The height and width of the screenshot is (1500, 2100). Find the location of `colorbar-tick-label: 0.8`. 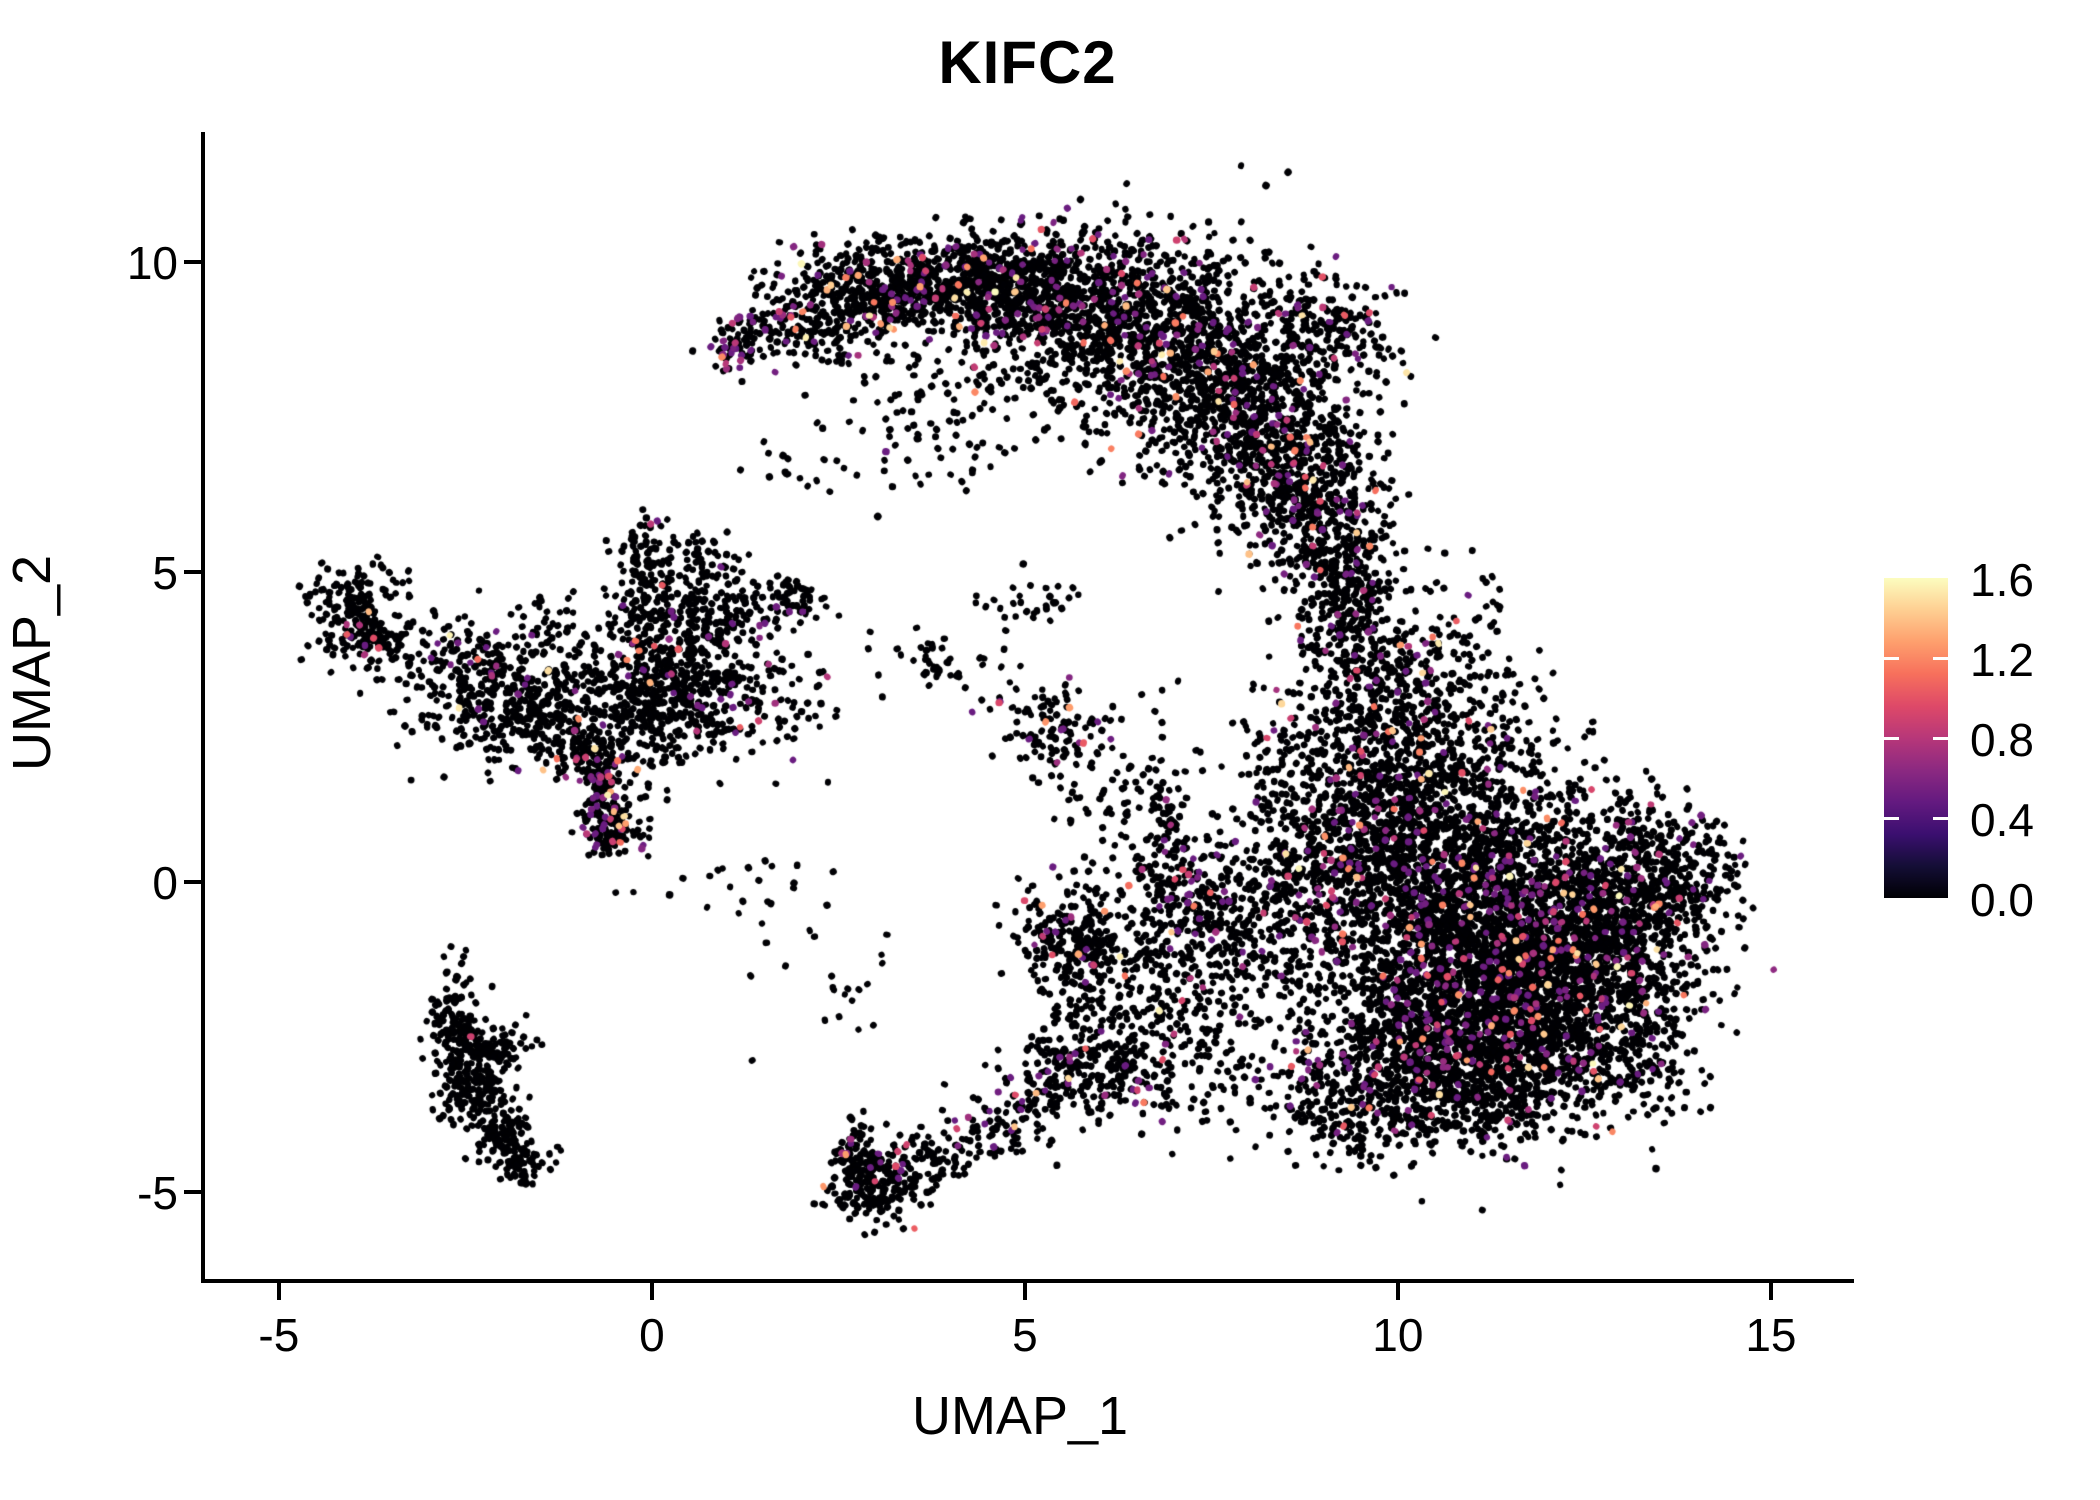

colorbar-tick-label: 0.8 is located at coordinates (2002, 740).